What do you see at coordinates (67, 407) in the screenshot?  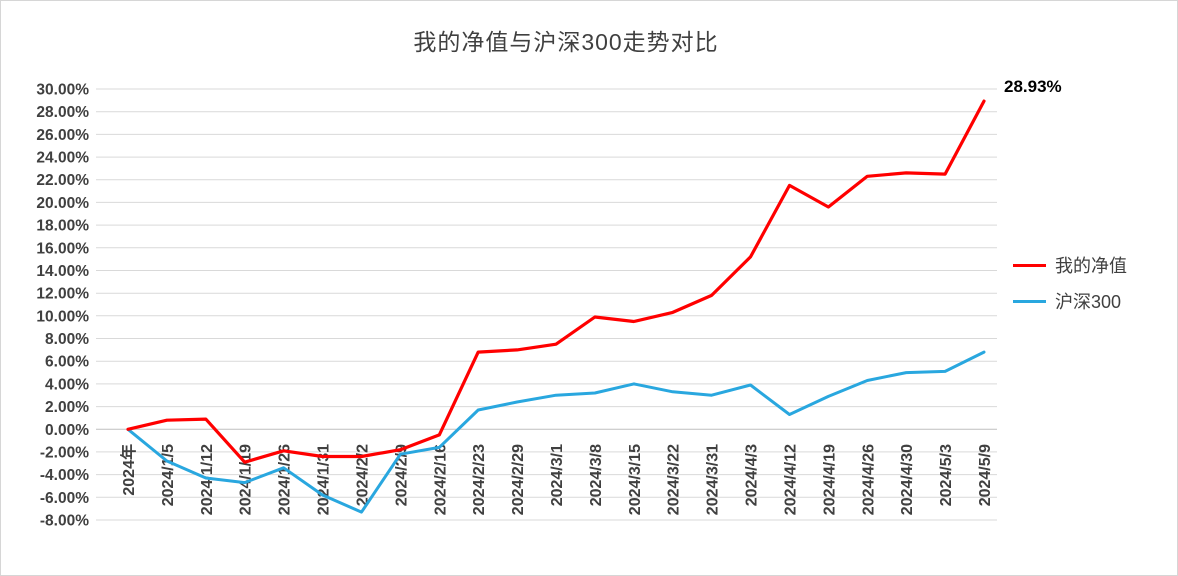 I see `svg-text: 2.00%` at bounding box center [67, 407].